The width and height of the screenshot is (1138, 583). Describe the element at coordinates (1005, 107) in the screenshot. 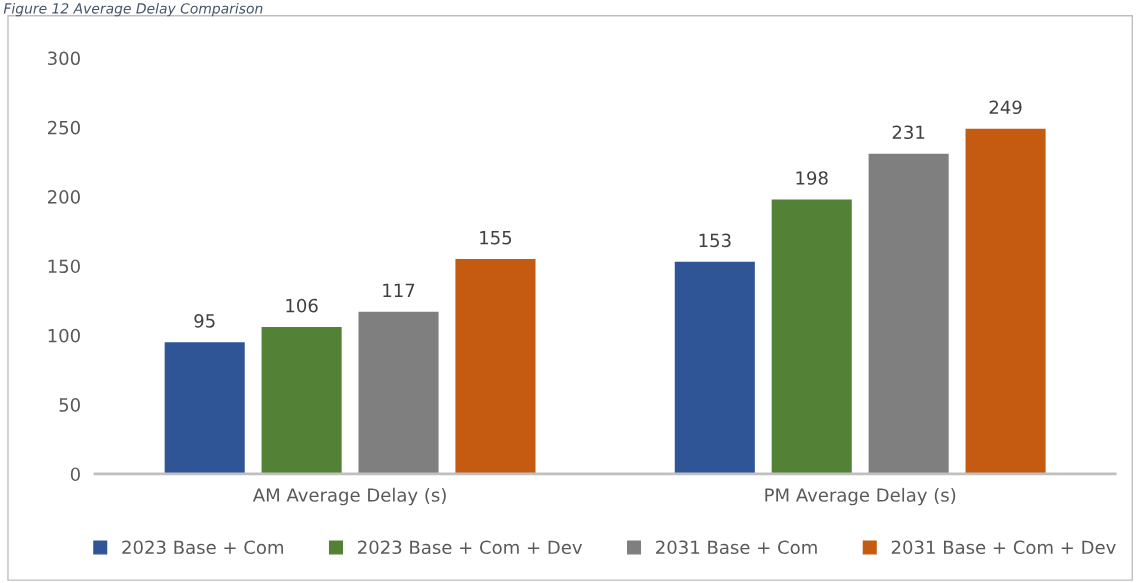

I see `data-label: 249` at that location.